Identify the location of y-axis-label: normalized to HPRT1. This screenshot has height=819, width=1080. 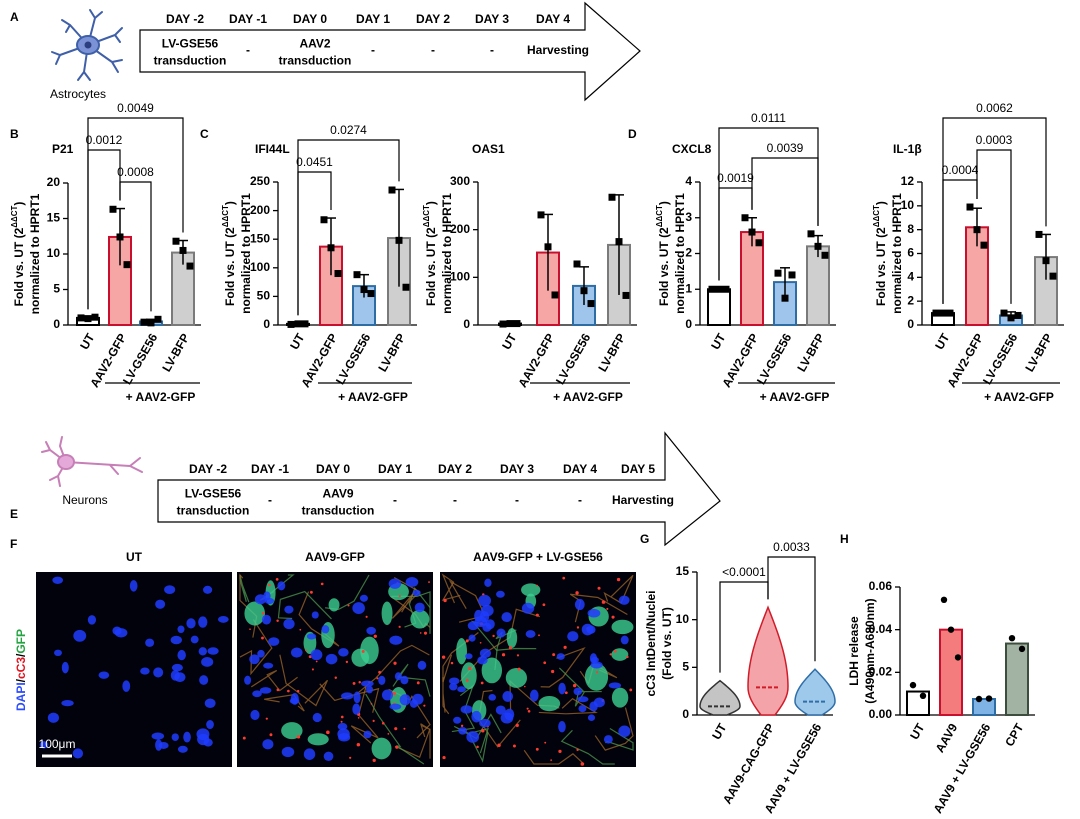
(897, 253).